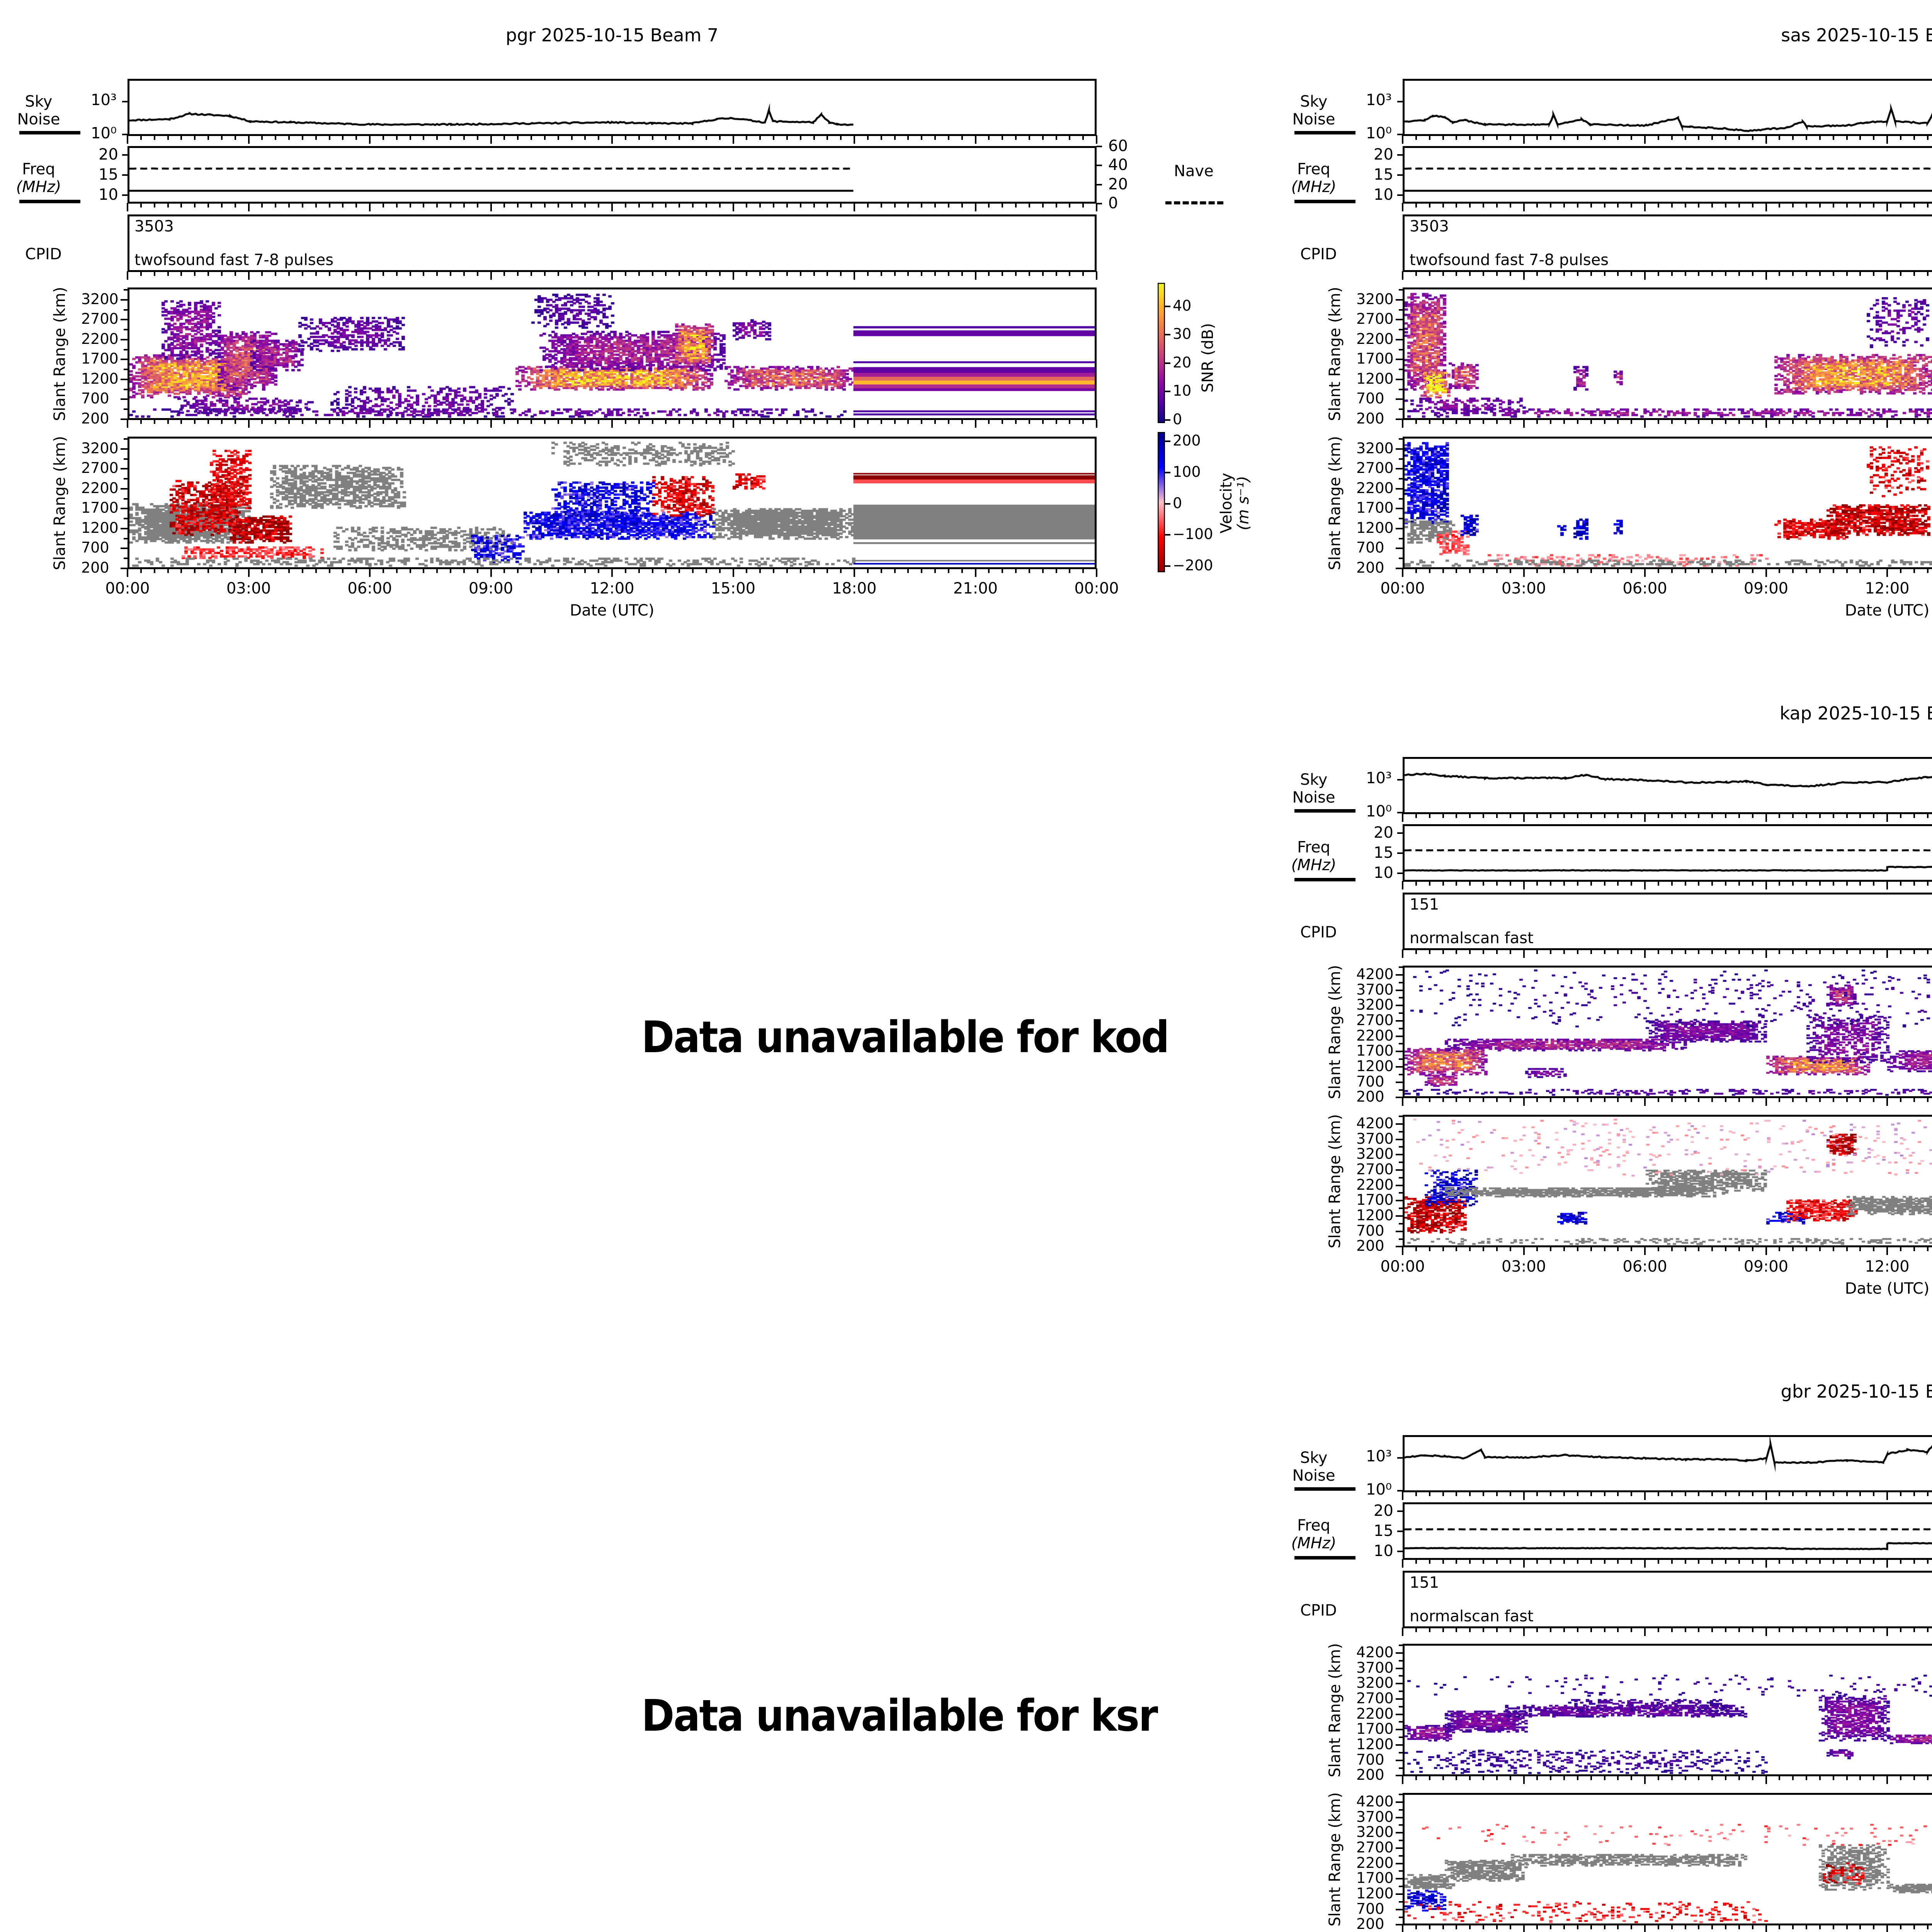 The width and height of the screenshot is (1932, 1932). I want to click on range-tick-label-kap: 700, so click(1370, 1081).